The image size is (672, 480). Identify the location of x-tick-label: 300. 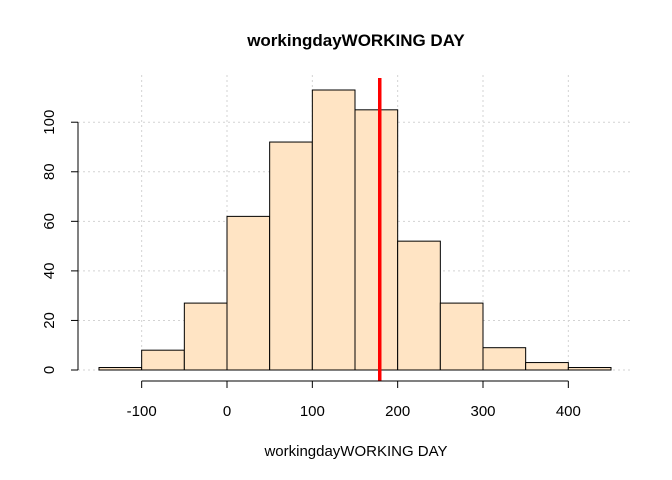
(482, 411).